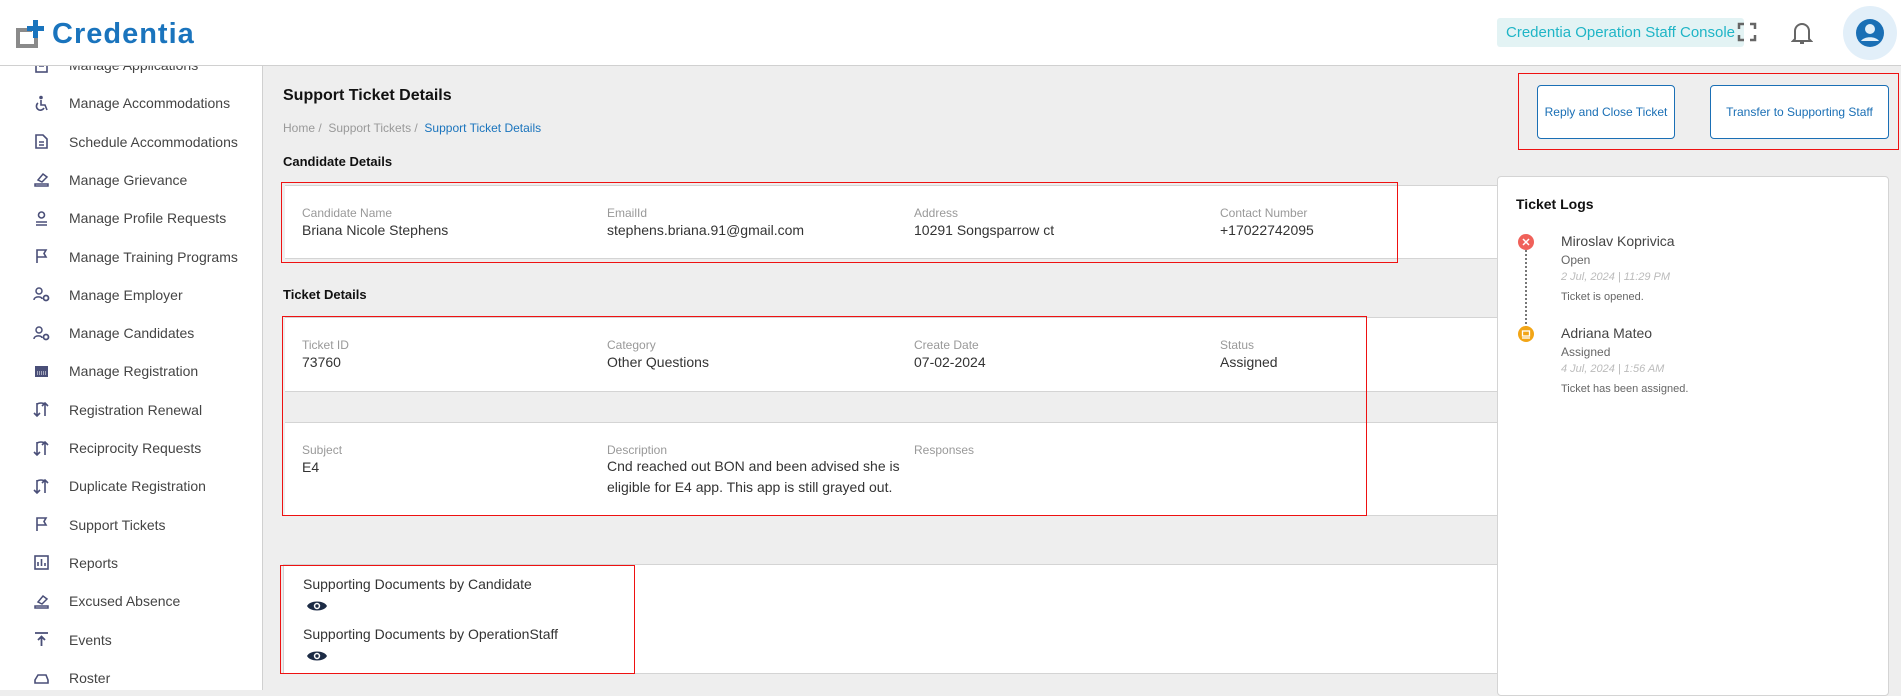  Describe the element at coordinates (1613, 369) in the screenshot. I see `log-datetime: 4 Jul, 2024 | 1:56 AM` at that location.